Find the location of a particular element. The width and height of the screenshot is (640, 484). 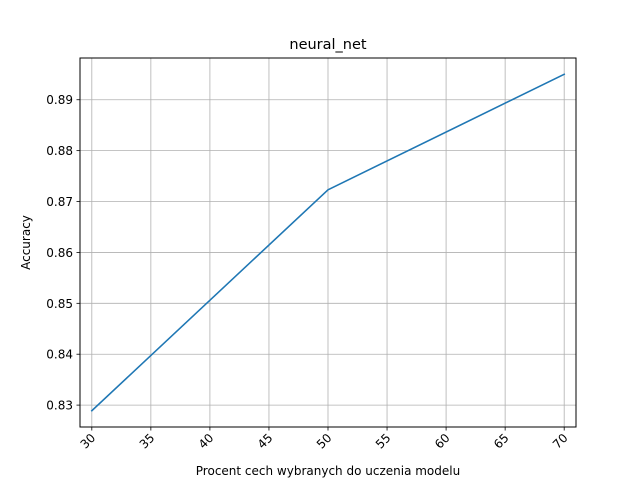

y-tick-label: 0.85 is located at coordinates (59, 304).